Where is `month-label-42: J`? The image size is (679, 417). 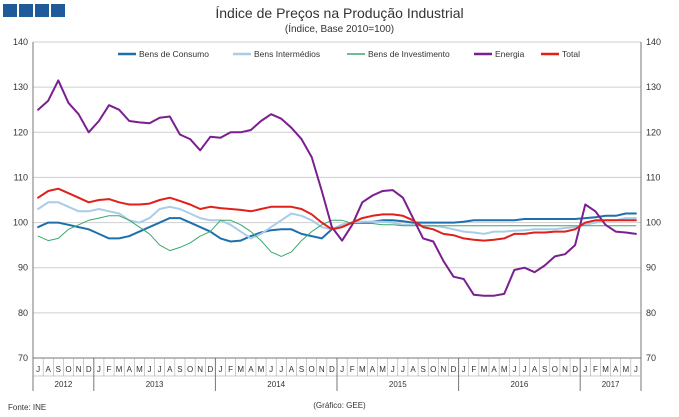
month-label-42: J is located at coordinates (464, 369).